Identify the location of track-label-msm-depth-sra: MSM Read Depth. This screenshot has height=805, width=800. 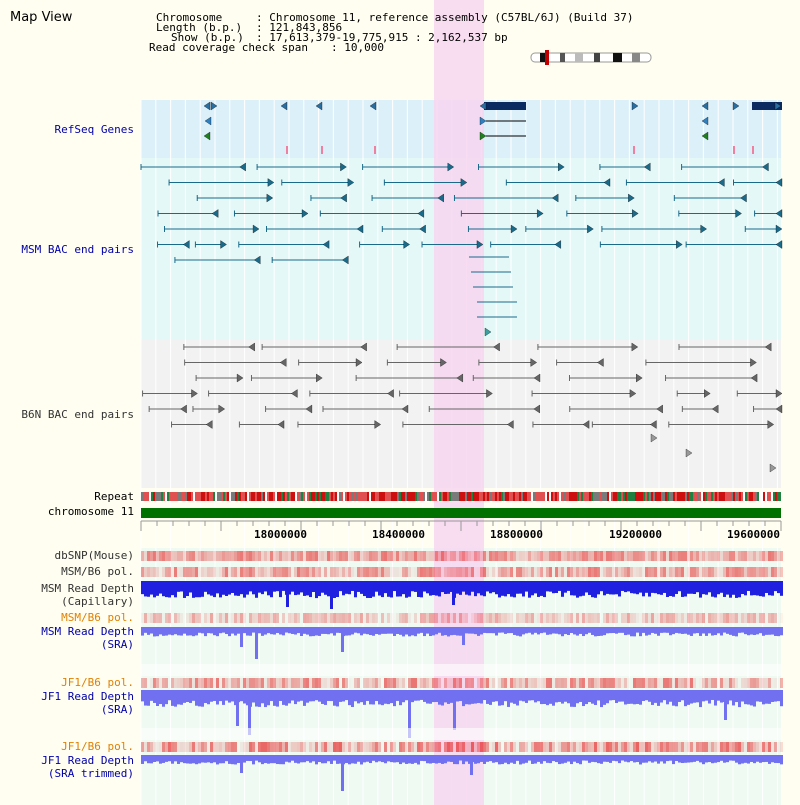
(87, 631).